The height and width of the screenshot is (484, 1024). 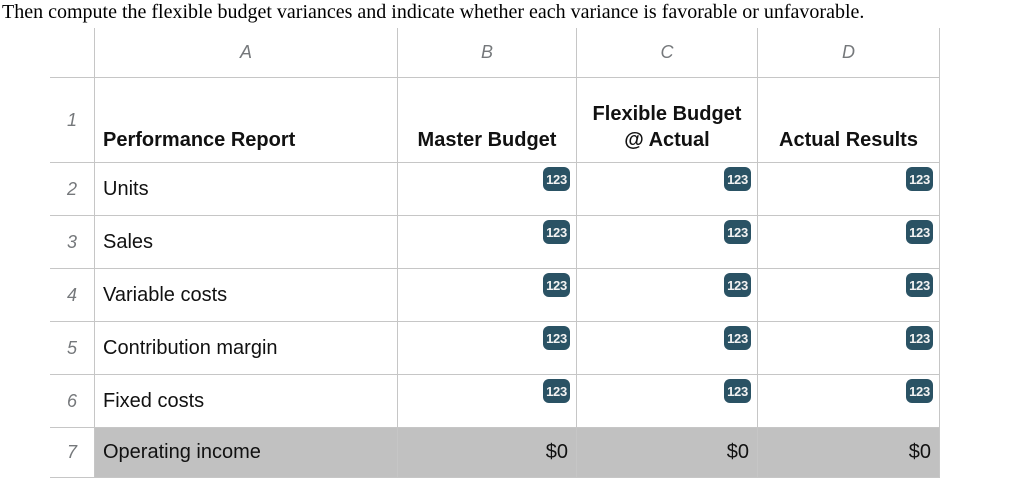 What do you see at coordinates (849, 120) in the screenshot?
I see `cell-d1-actual-results: Actual Results` at bounding box center [849, 120].